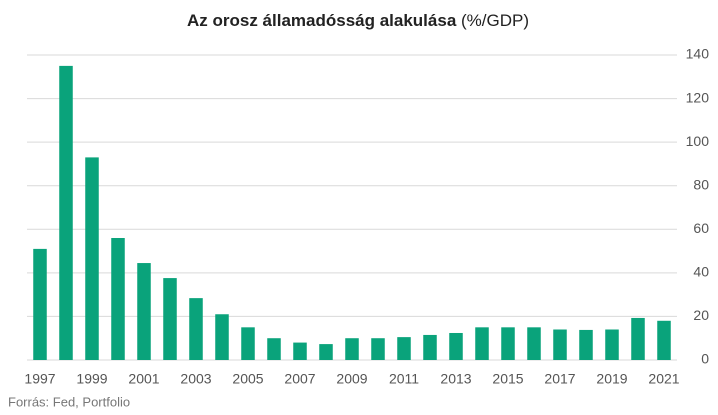 This screenshot has width=718, height=415. What do you see at coordinates (701, 184) in the screenshot?
I see `y-tick-label: 80` at bounding box center [701, 184].